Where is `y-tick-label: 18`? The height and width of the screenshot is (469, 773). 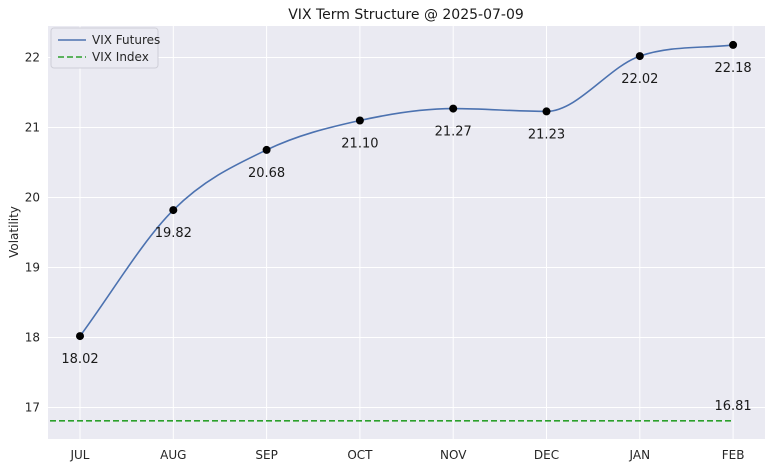 y-tick-label: 18 is located at coordinates (32, 338).